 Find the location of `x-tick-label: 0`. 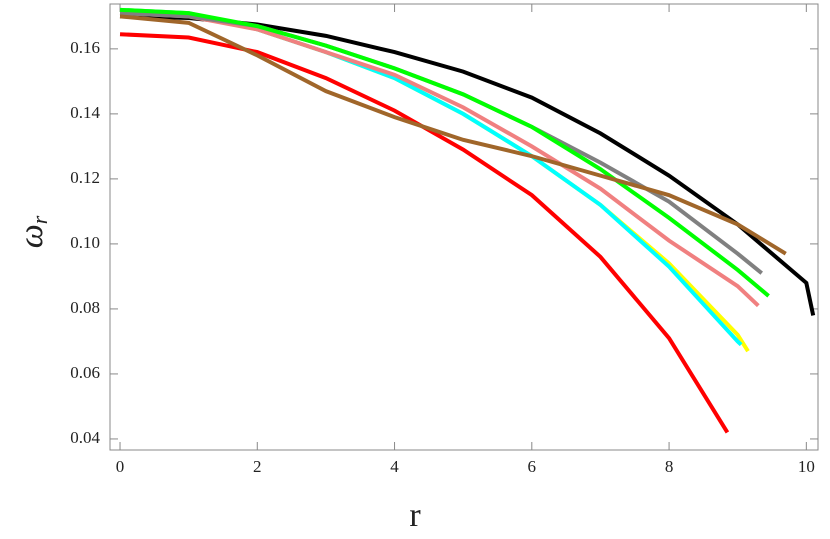

x-tick-label: 0 is located at coordinates (120, 466).